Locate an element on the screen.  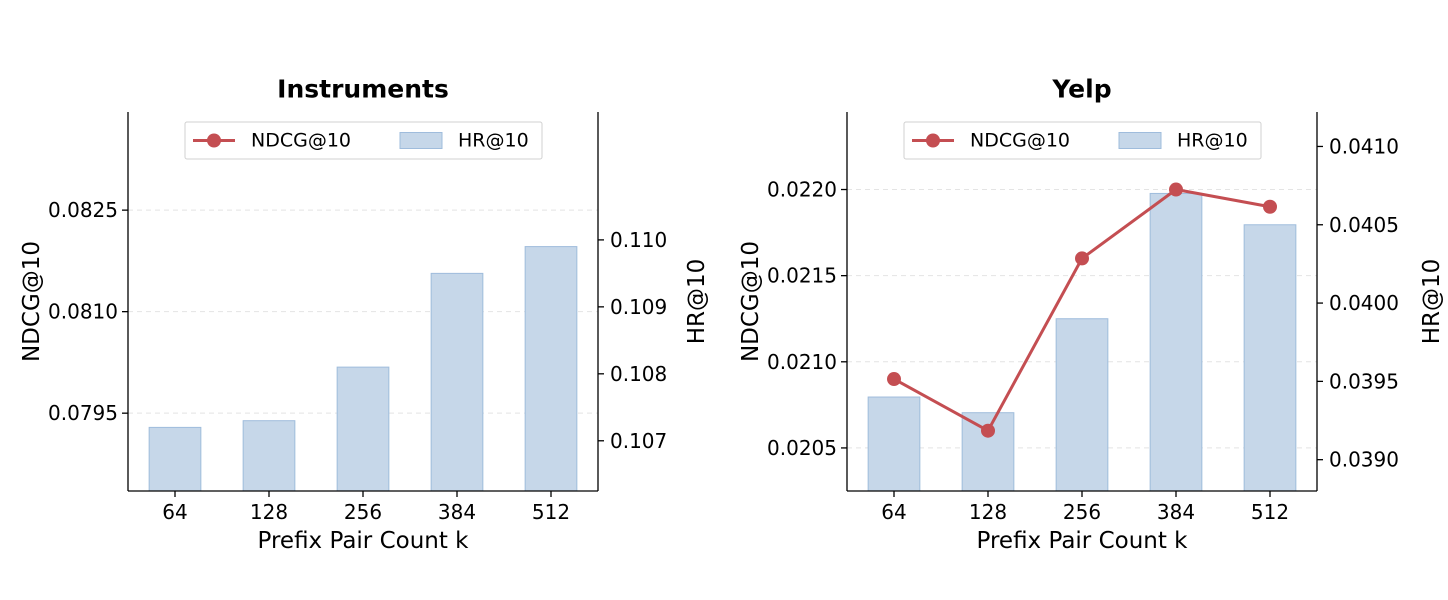
right-tick-label: 0.110 is located at coordinates (638, 240).